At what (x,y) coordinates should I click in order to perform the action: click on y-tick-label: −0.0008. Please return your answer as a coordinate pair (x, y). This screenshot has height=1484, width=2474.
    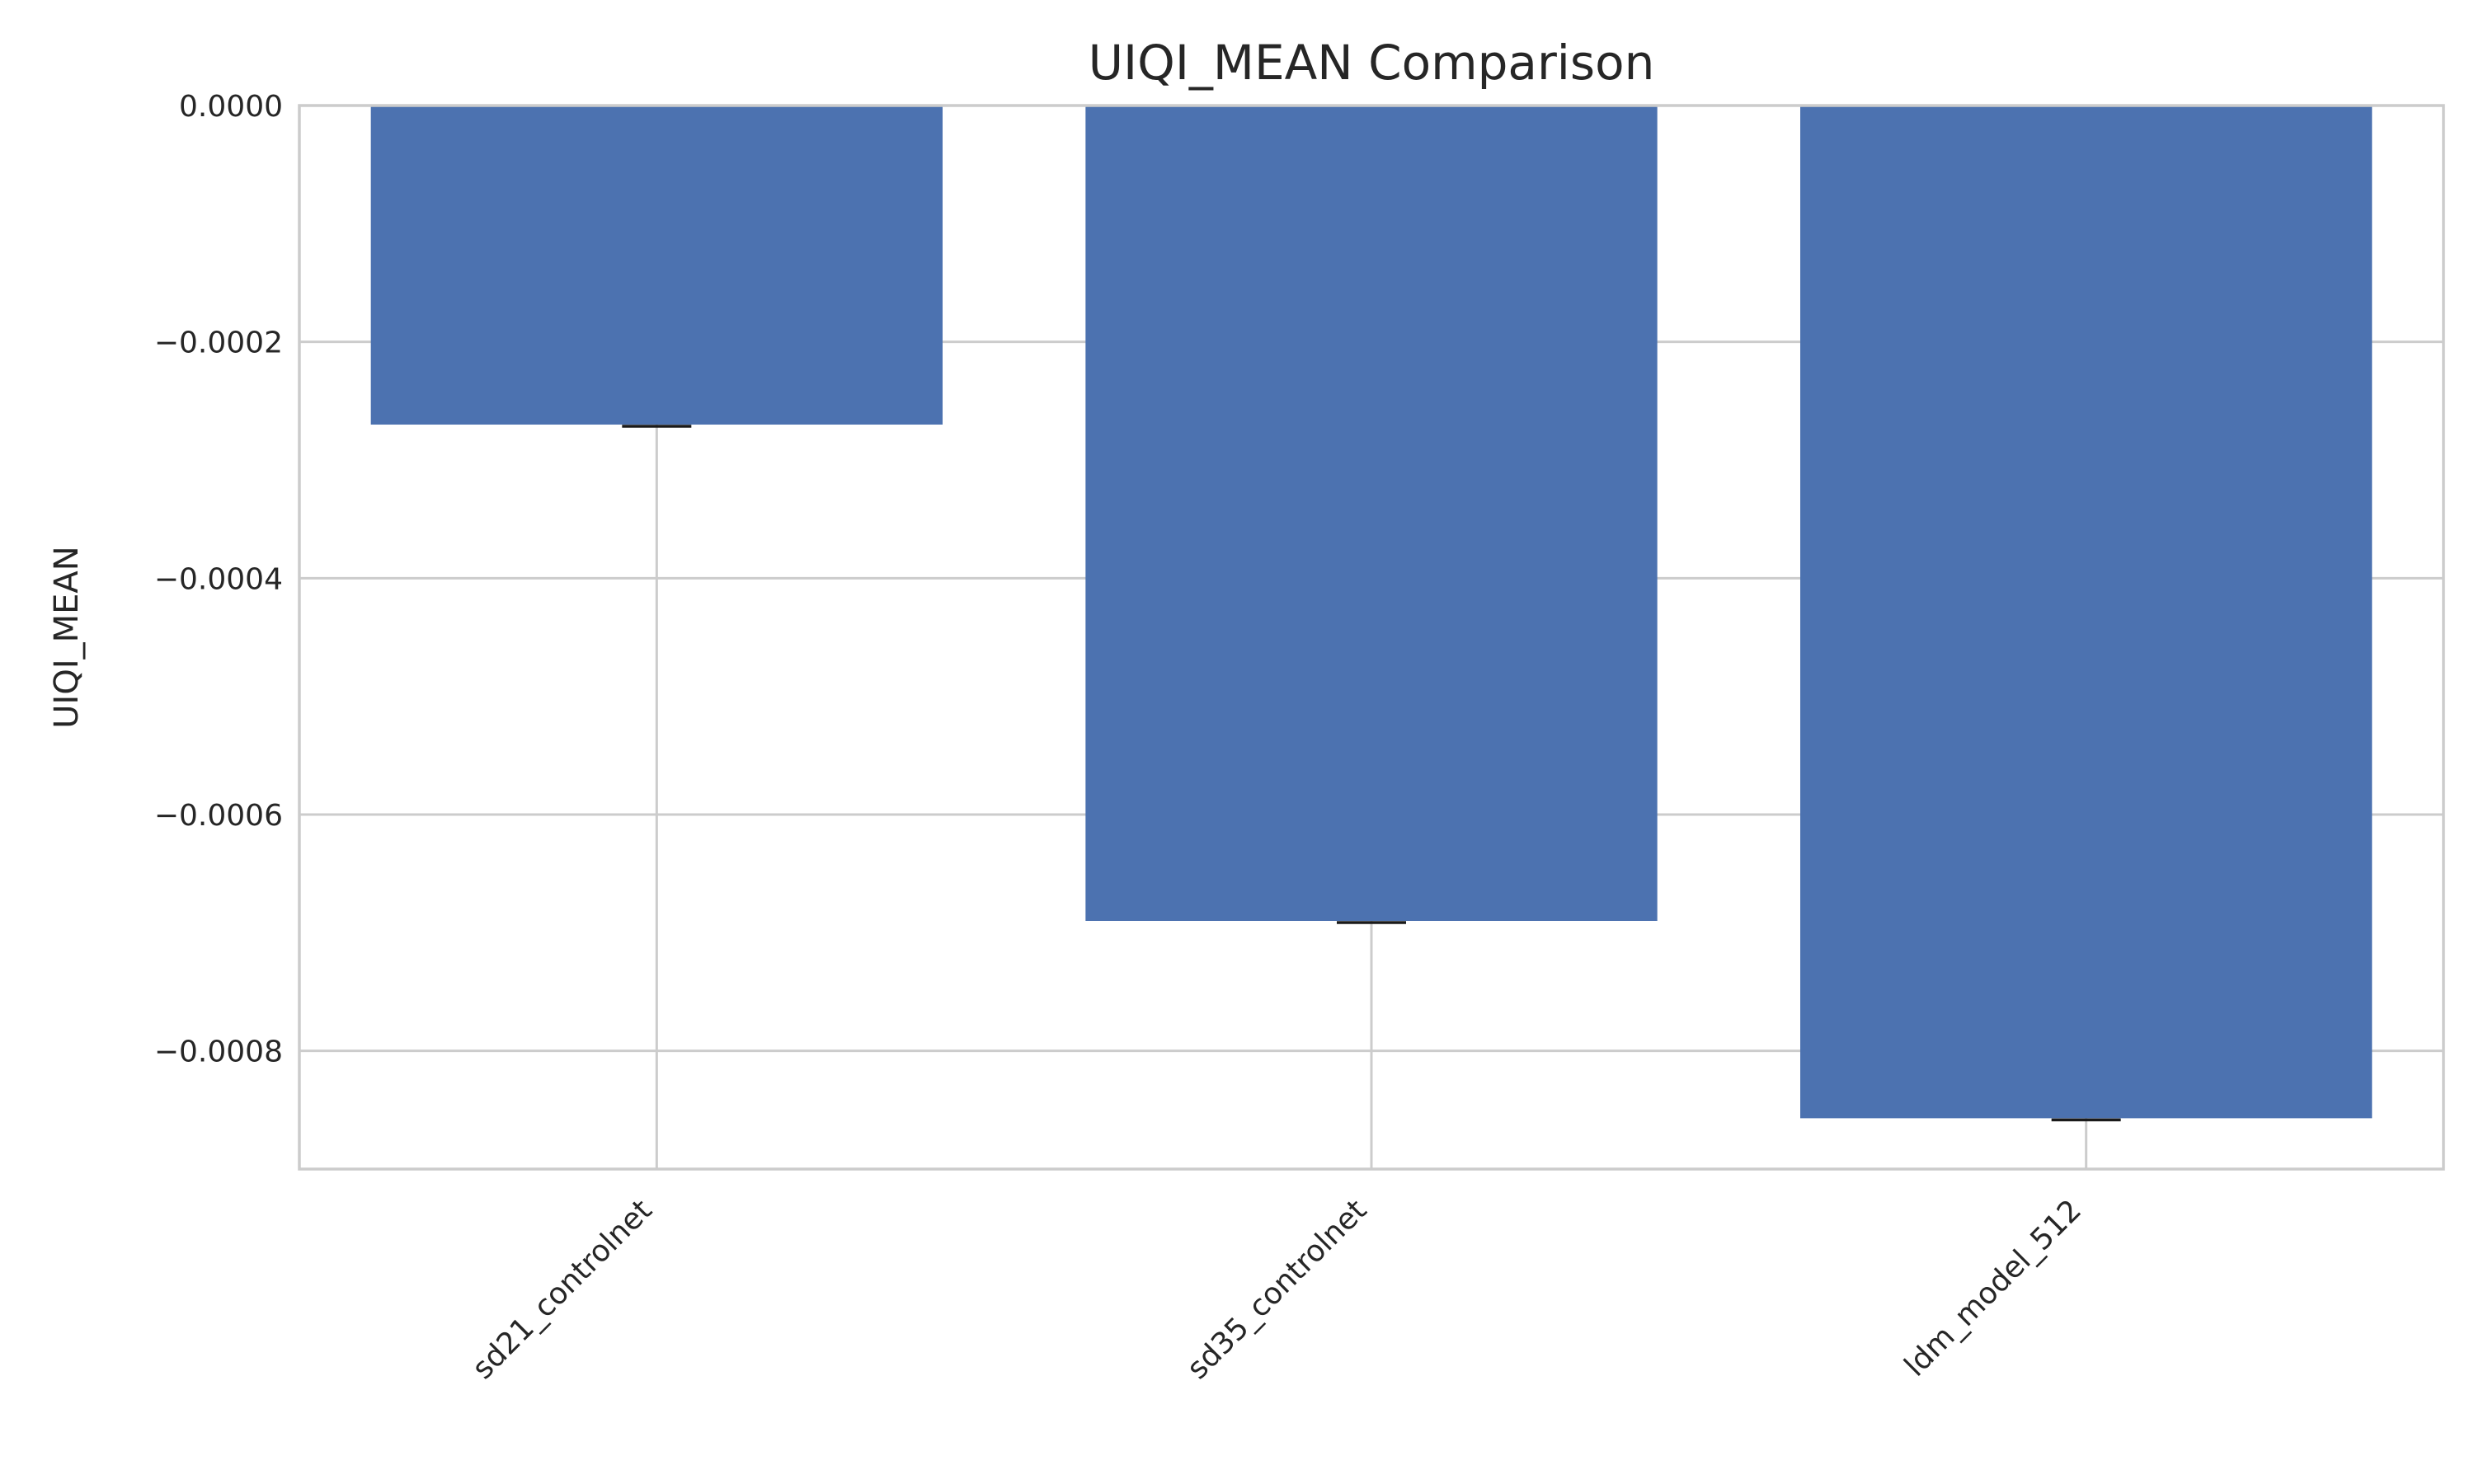
    Looking at the image, I should click on (218, 1052).